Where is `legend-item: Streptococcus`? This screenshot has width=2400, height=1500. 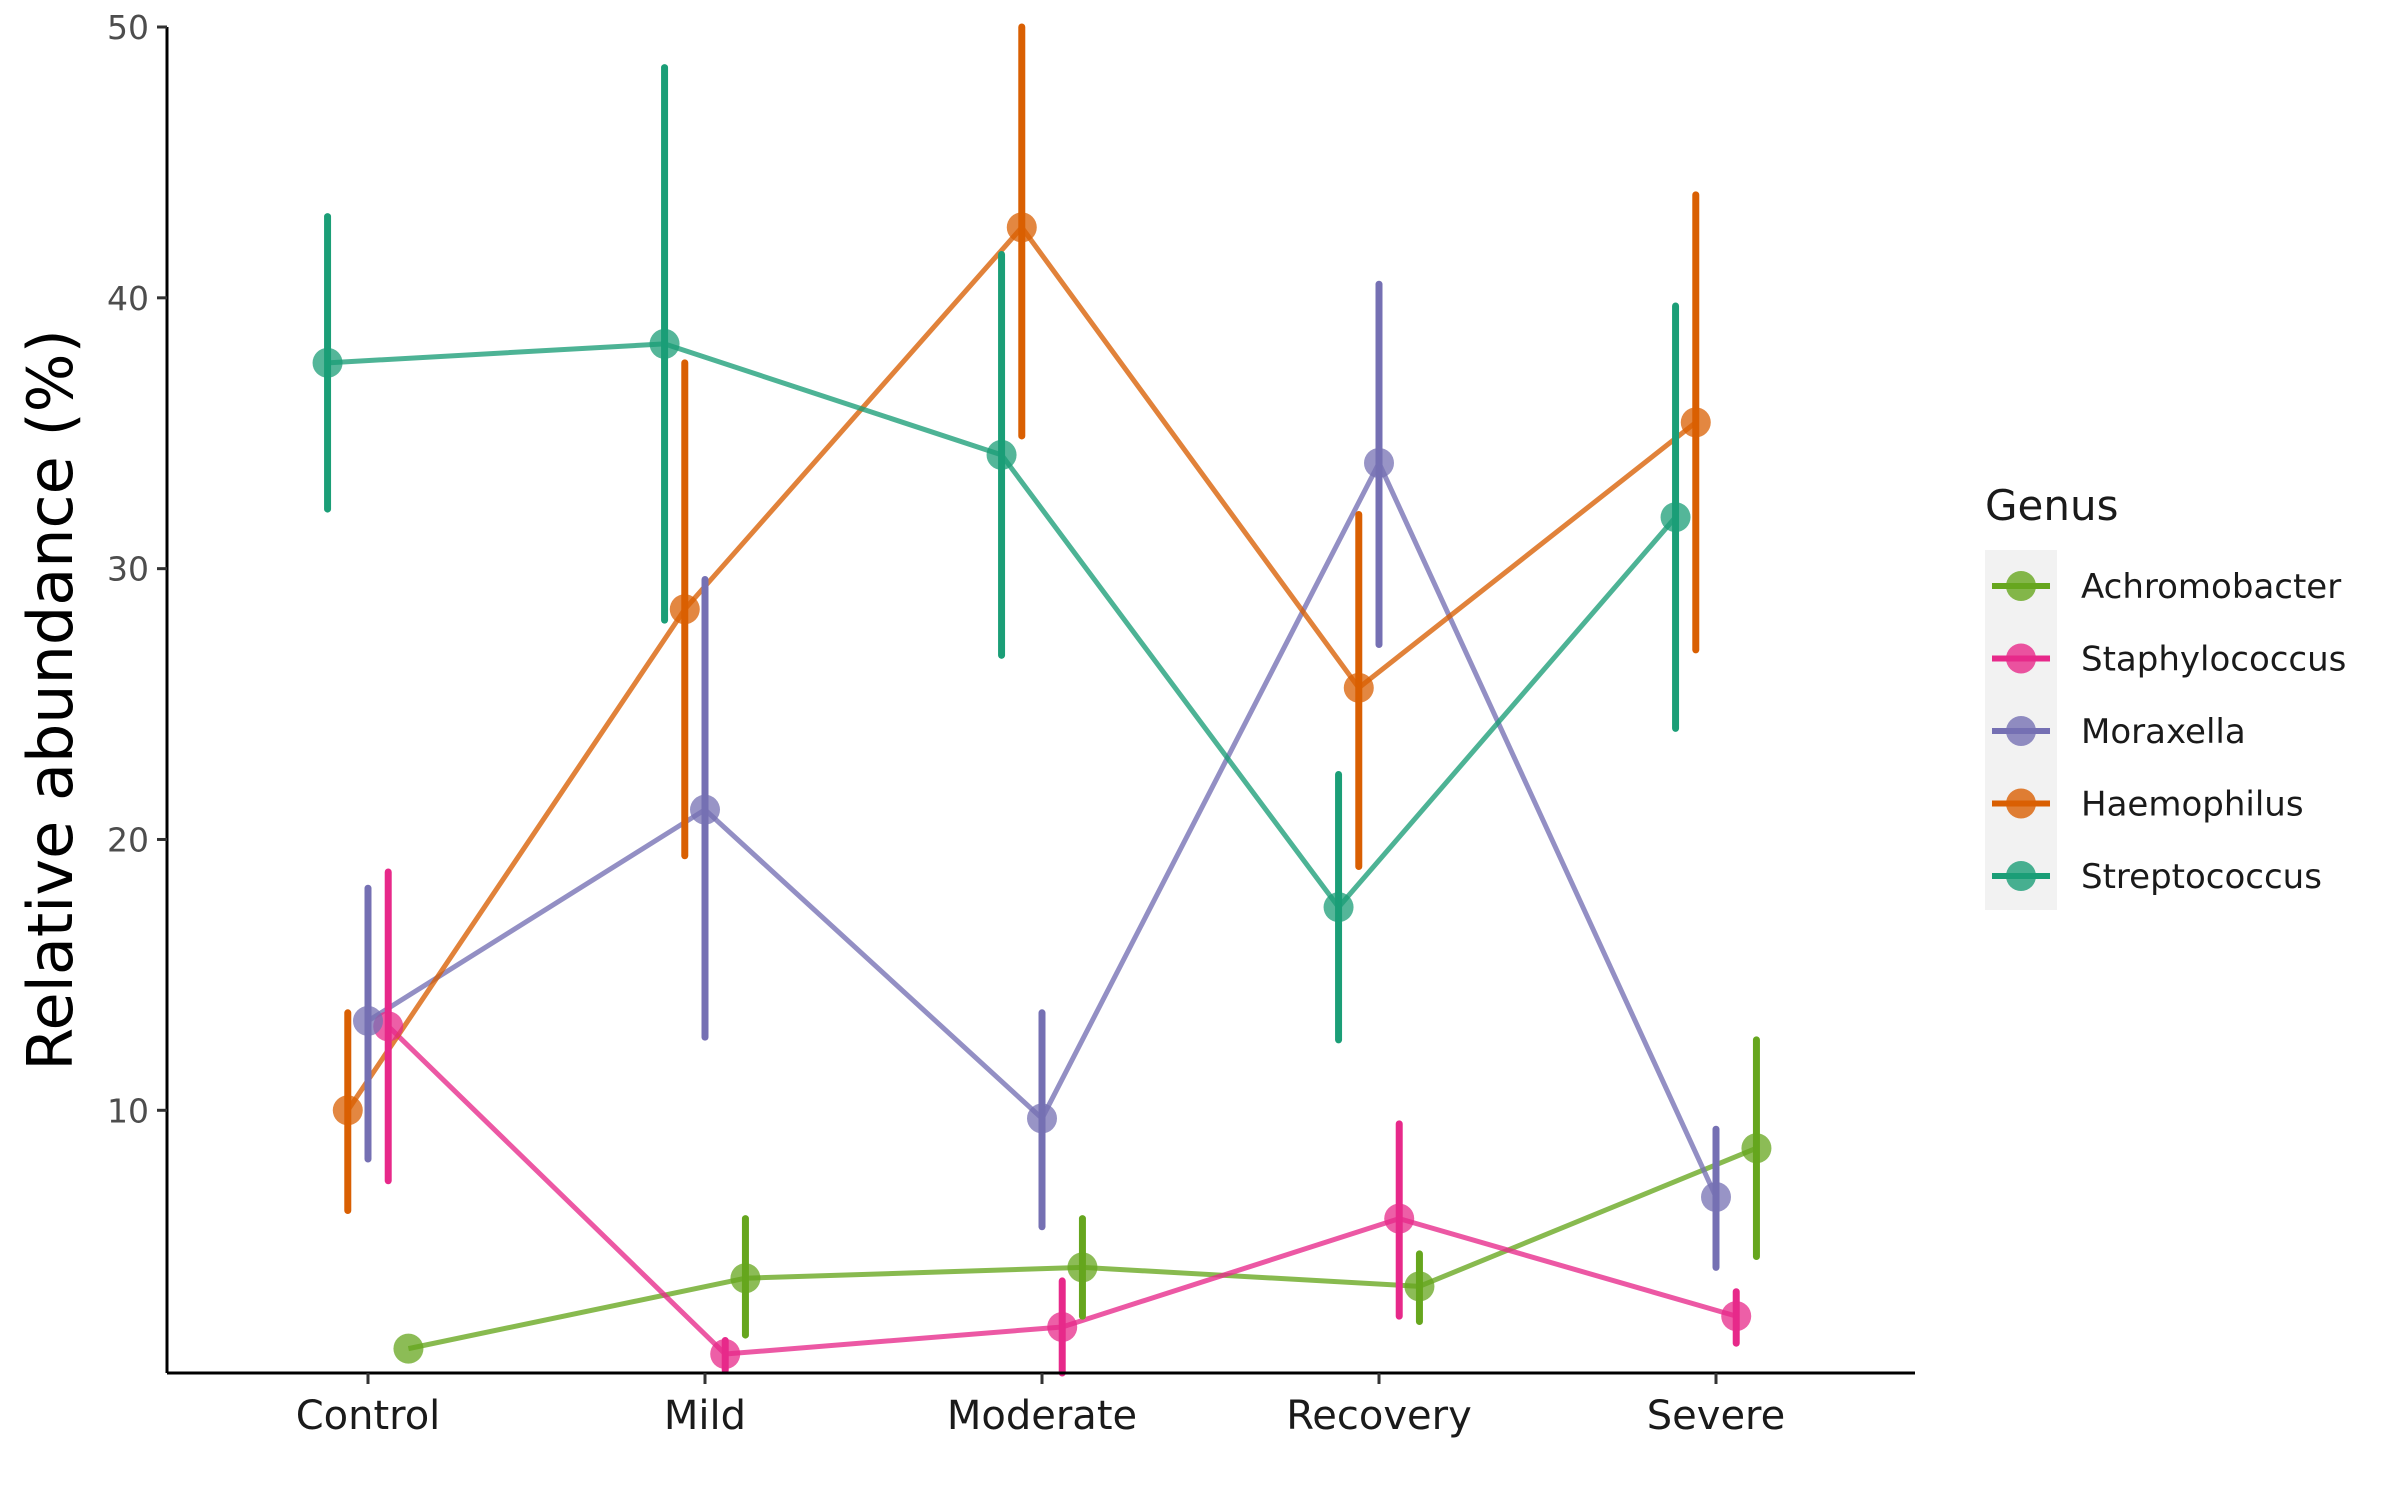
legend-item: Streptococcus is located at coordinates (2157, 877).